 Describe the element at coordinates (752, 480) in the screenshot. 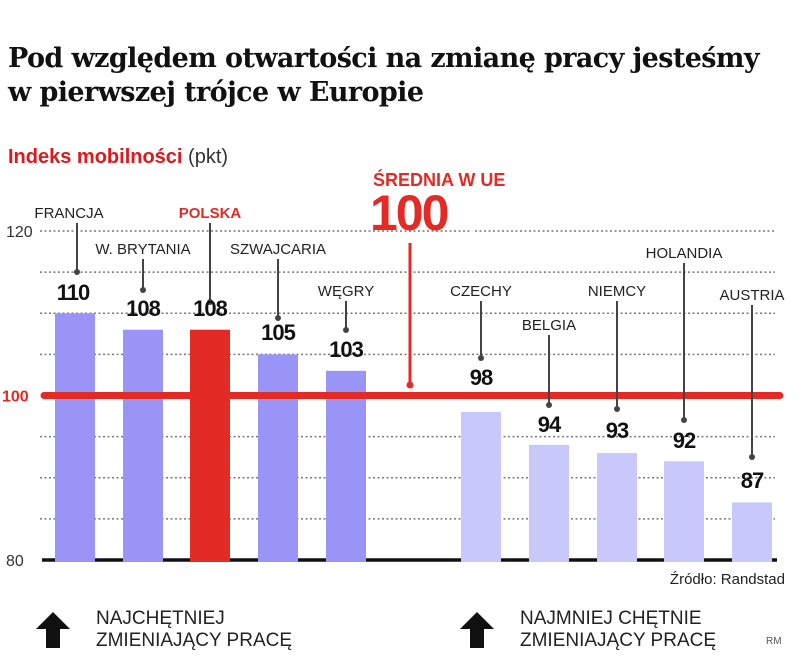

I see `value-label: 87` at that location.